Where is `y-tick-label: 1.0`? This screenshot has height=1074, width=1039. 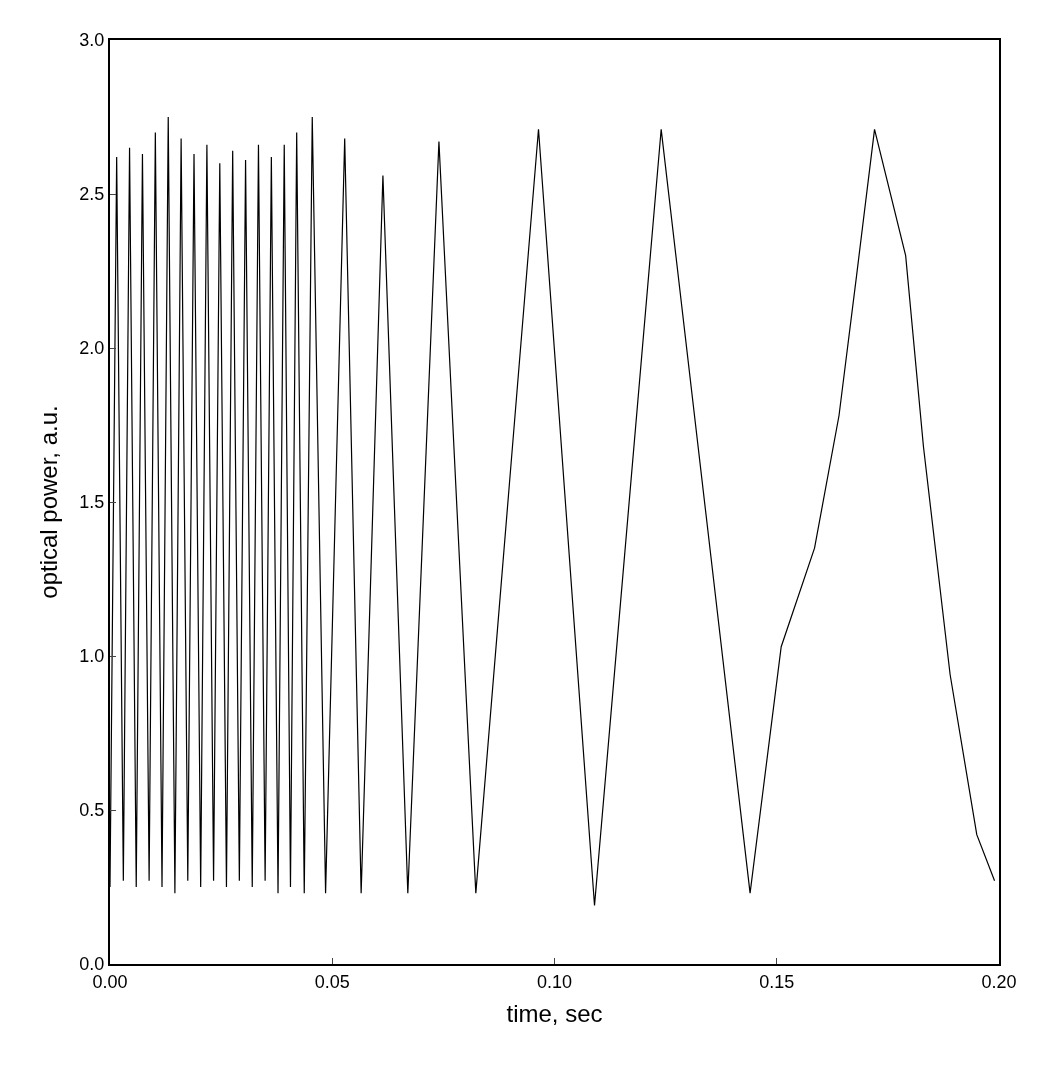
y-tick-label: 1.0 is located at coordinates (92, 656).